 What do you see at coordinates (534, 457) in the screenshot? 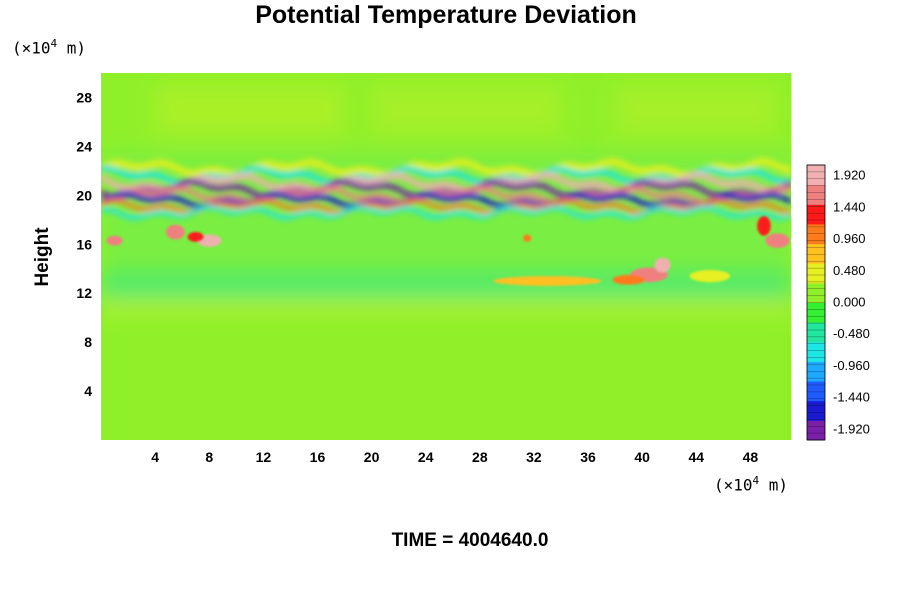
I see `x-tick-label: 32` at bounding box center [534, 457].